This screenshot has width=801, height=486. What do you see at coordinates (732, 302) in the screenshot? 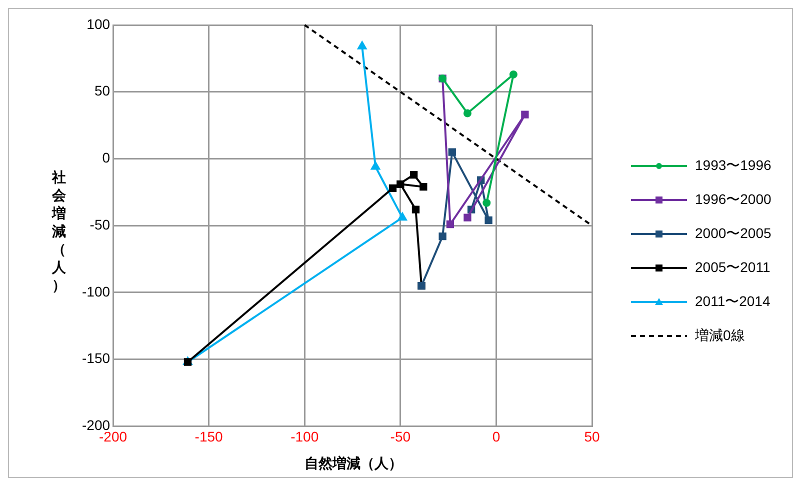
I see `legend-label: 2011〜2014` at bounding box center [732, 302].